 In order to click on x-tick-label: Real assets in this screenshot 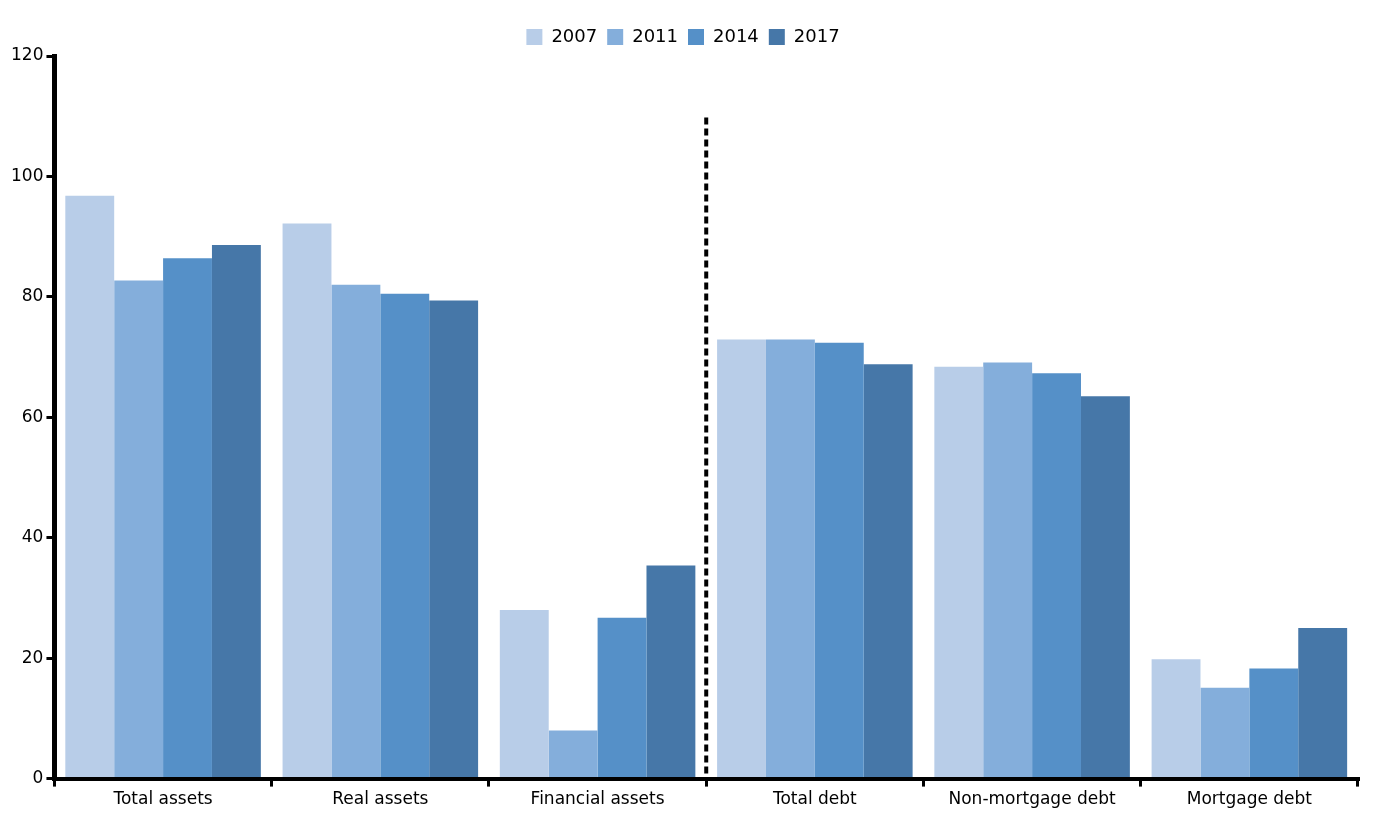, I will do `click(380, 798)`.